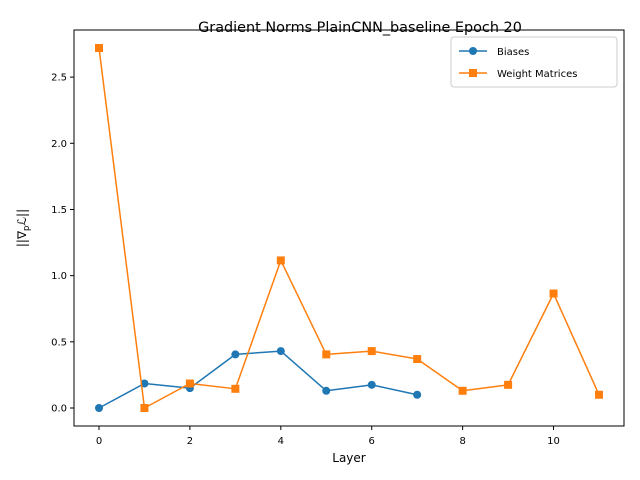 Image resolution: width=640 pixels, height=480 pixels. What do you see at coordinates (62, 244) in the screenshot?
I see `y-axis: 0.0 0.5 1.0 1.5 2.0 2.5` at bounding box center [62, 244].